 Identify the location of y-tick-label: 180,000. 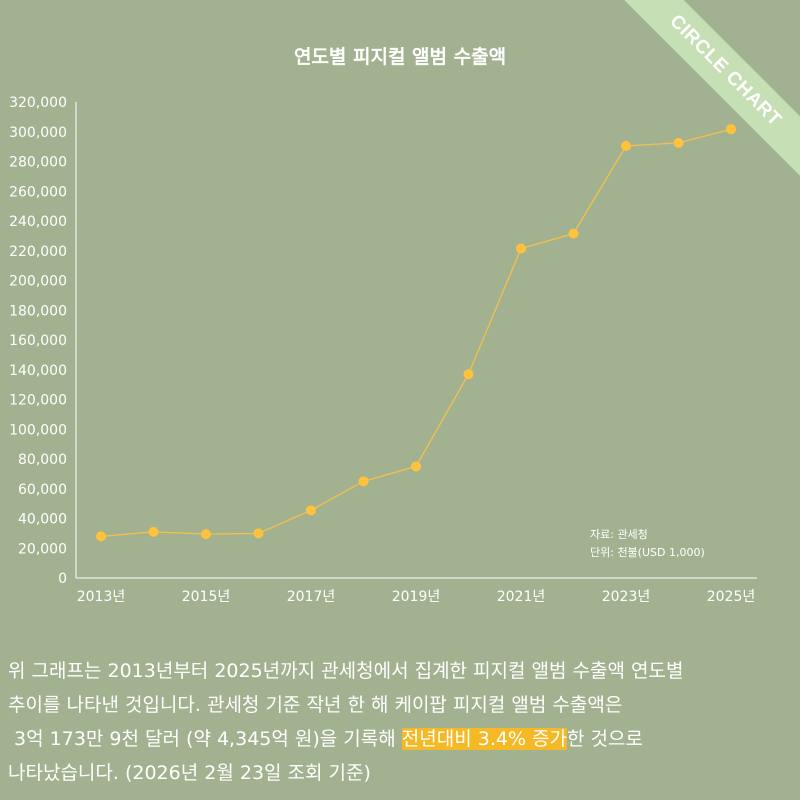
(38, 311).